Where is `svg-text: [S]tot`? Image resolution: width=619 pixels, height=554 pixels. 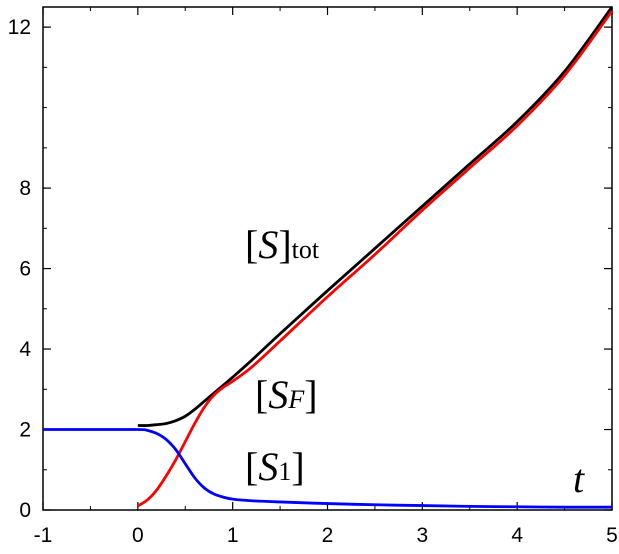
svg-text: [S]tot is located at coordinates (282, 244).